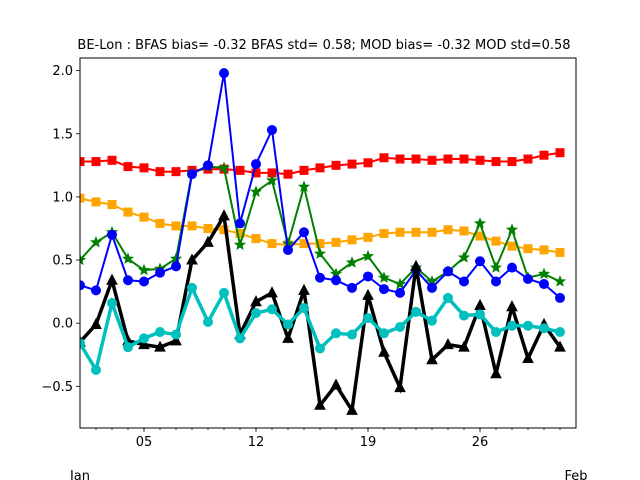 This screenshot has width=640, height=480. I want to click on x-month-label: Feb, so click(575, 474).